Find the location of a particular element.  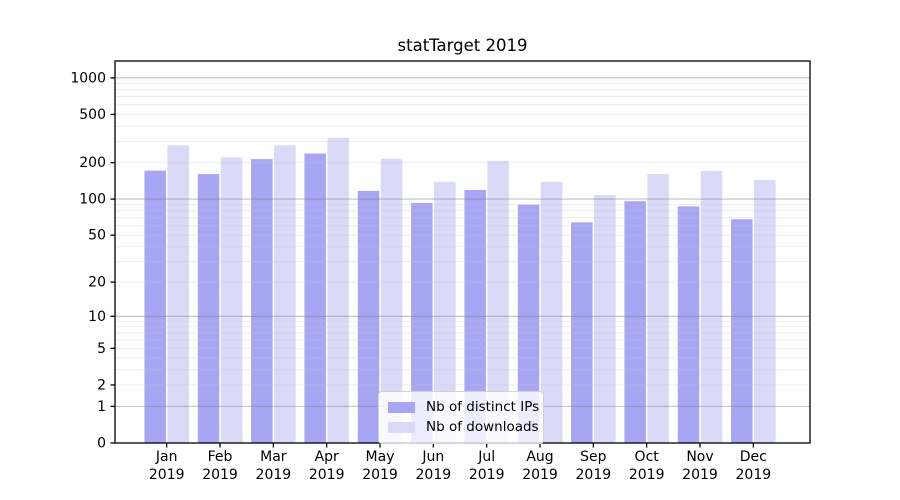

x-year-label-oct: 2019 is located at coordinates (647, 475).